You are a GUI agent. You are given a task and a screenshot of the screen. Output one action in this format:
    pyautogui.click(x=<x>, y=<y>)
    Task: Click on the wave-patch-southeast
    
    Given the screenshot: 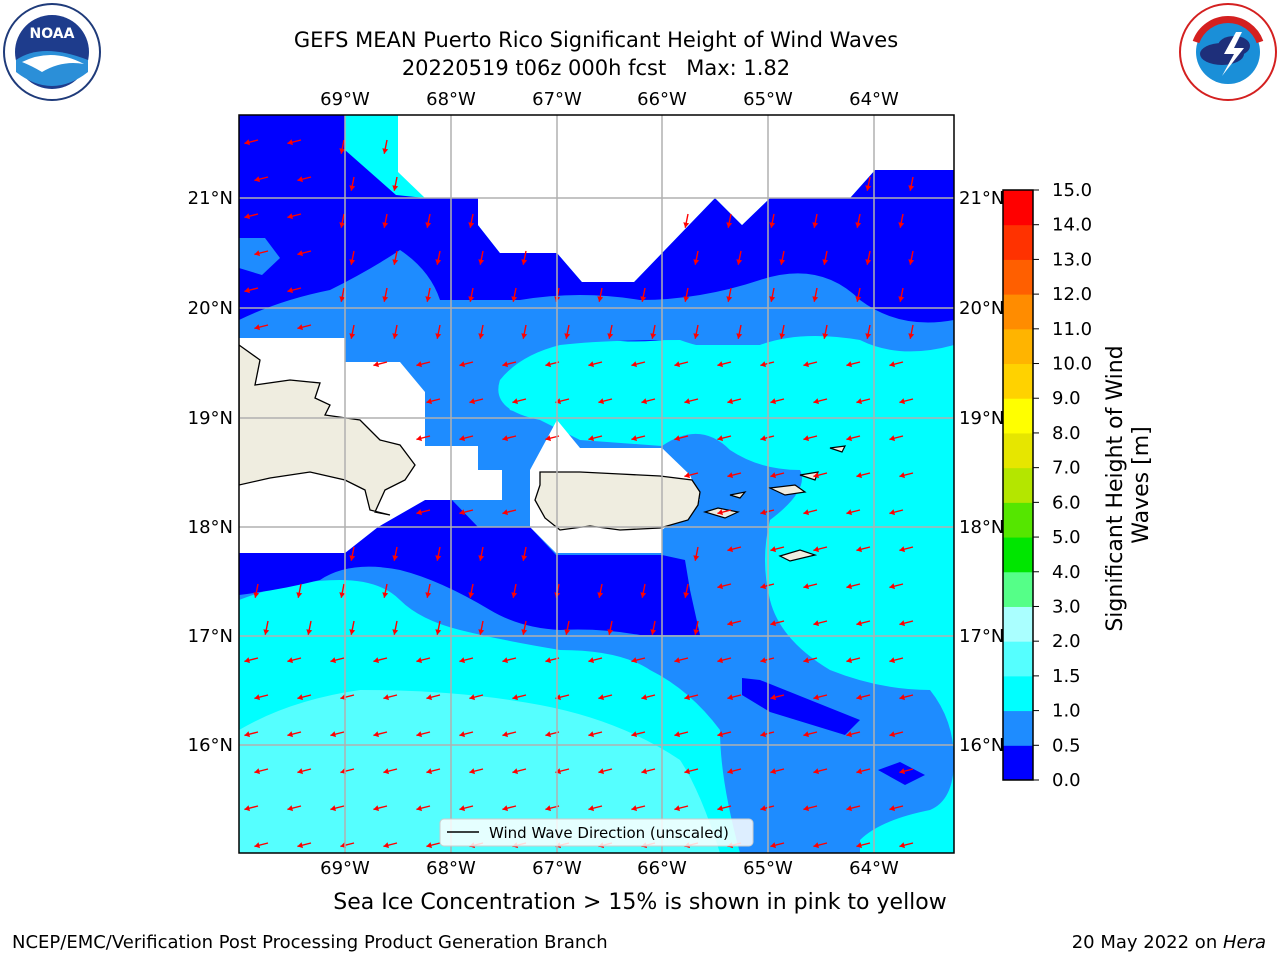 What is the action you would take?
    pyautogui.click(x=901, y=773)
    